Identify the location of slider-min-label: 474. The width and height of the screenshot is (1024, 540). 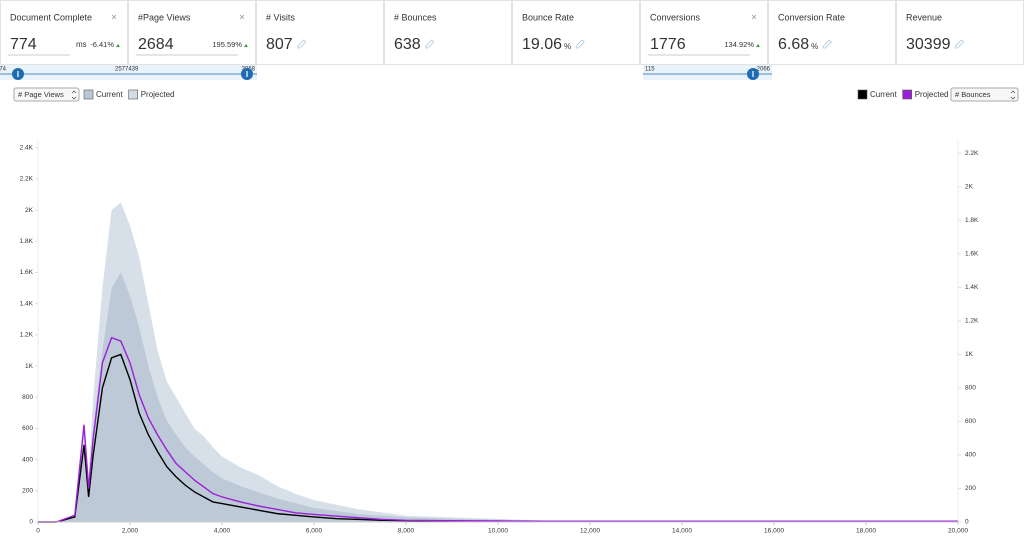
(3, 70).